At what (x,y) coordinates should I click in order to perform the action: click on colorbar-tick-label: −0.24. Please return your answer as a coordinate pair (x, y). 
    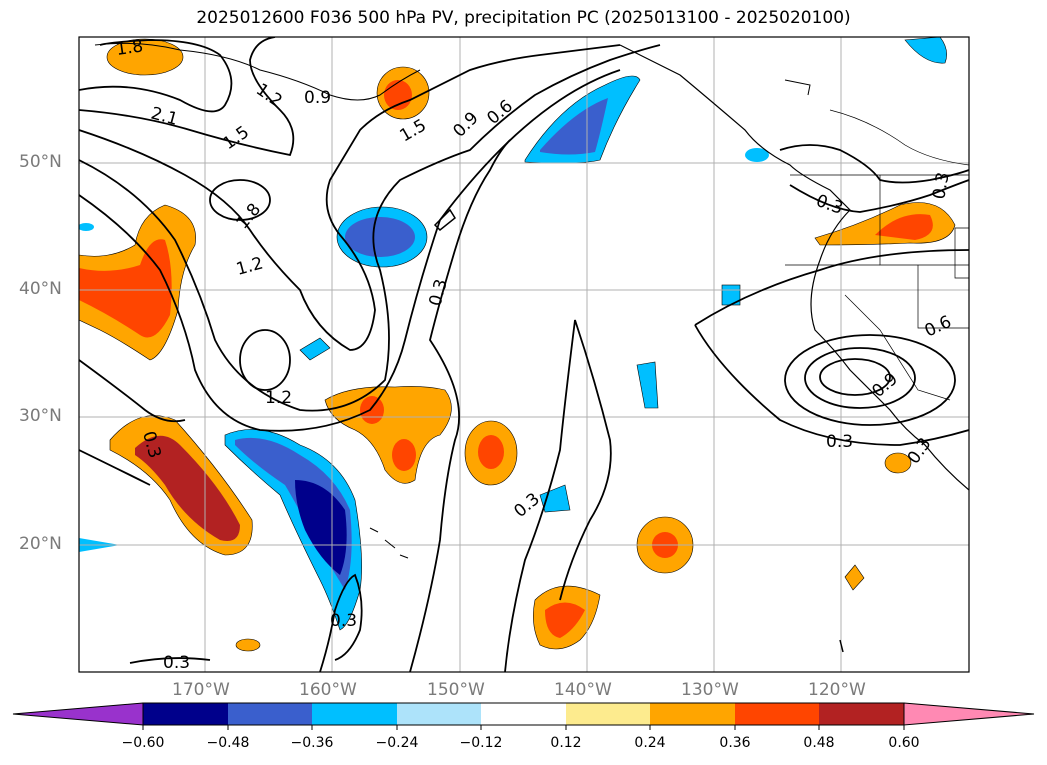
    Looking at the image, I should click on (397, 743).